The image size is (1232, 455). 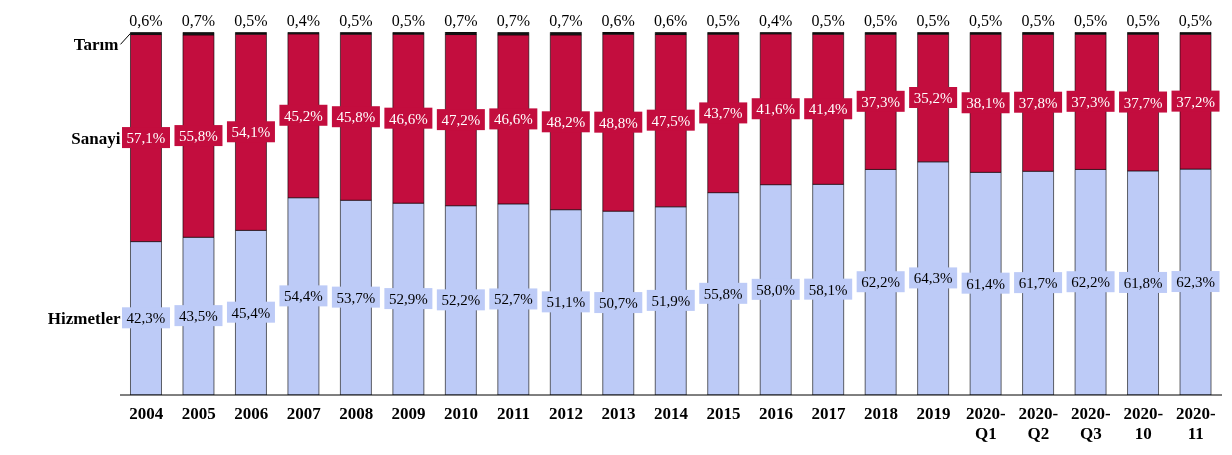 I want to click on data-label: 37,2%, so click(x=1195, y=101).